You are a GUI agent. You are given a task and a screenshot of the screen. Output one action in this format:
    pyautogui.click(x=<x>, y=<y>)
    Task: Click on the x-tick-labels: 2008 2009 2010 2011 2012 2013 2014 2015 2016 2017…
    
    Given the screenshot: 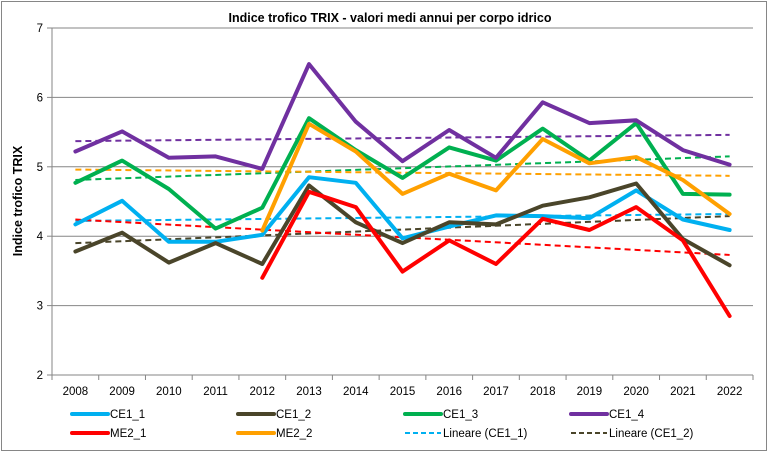 What is the action you would take?
    pyautogui.click(x=403, y=392)
    